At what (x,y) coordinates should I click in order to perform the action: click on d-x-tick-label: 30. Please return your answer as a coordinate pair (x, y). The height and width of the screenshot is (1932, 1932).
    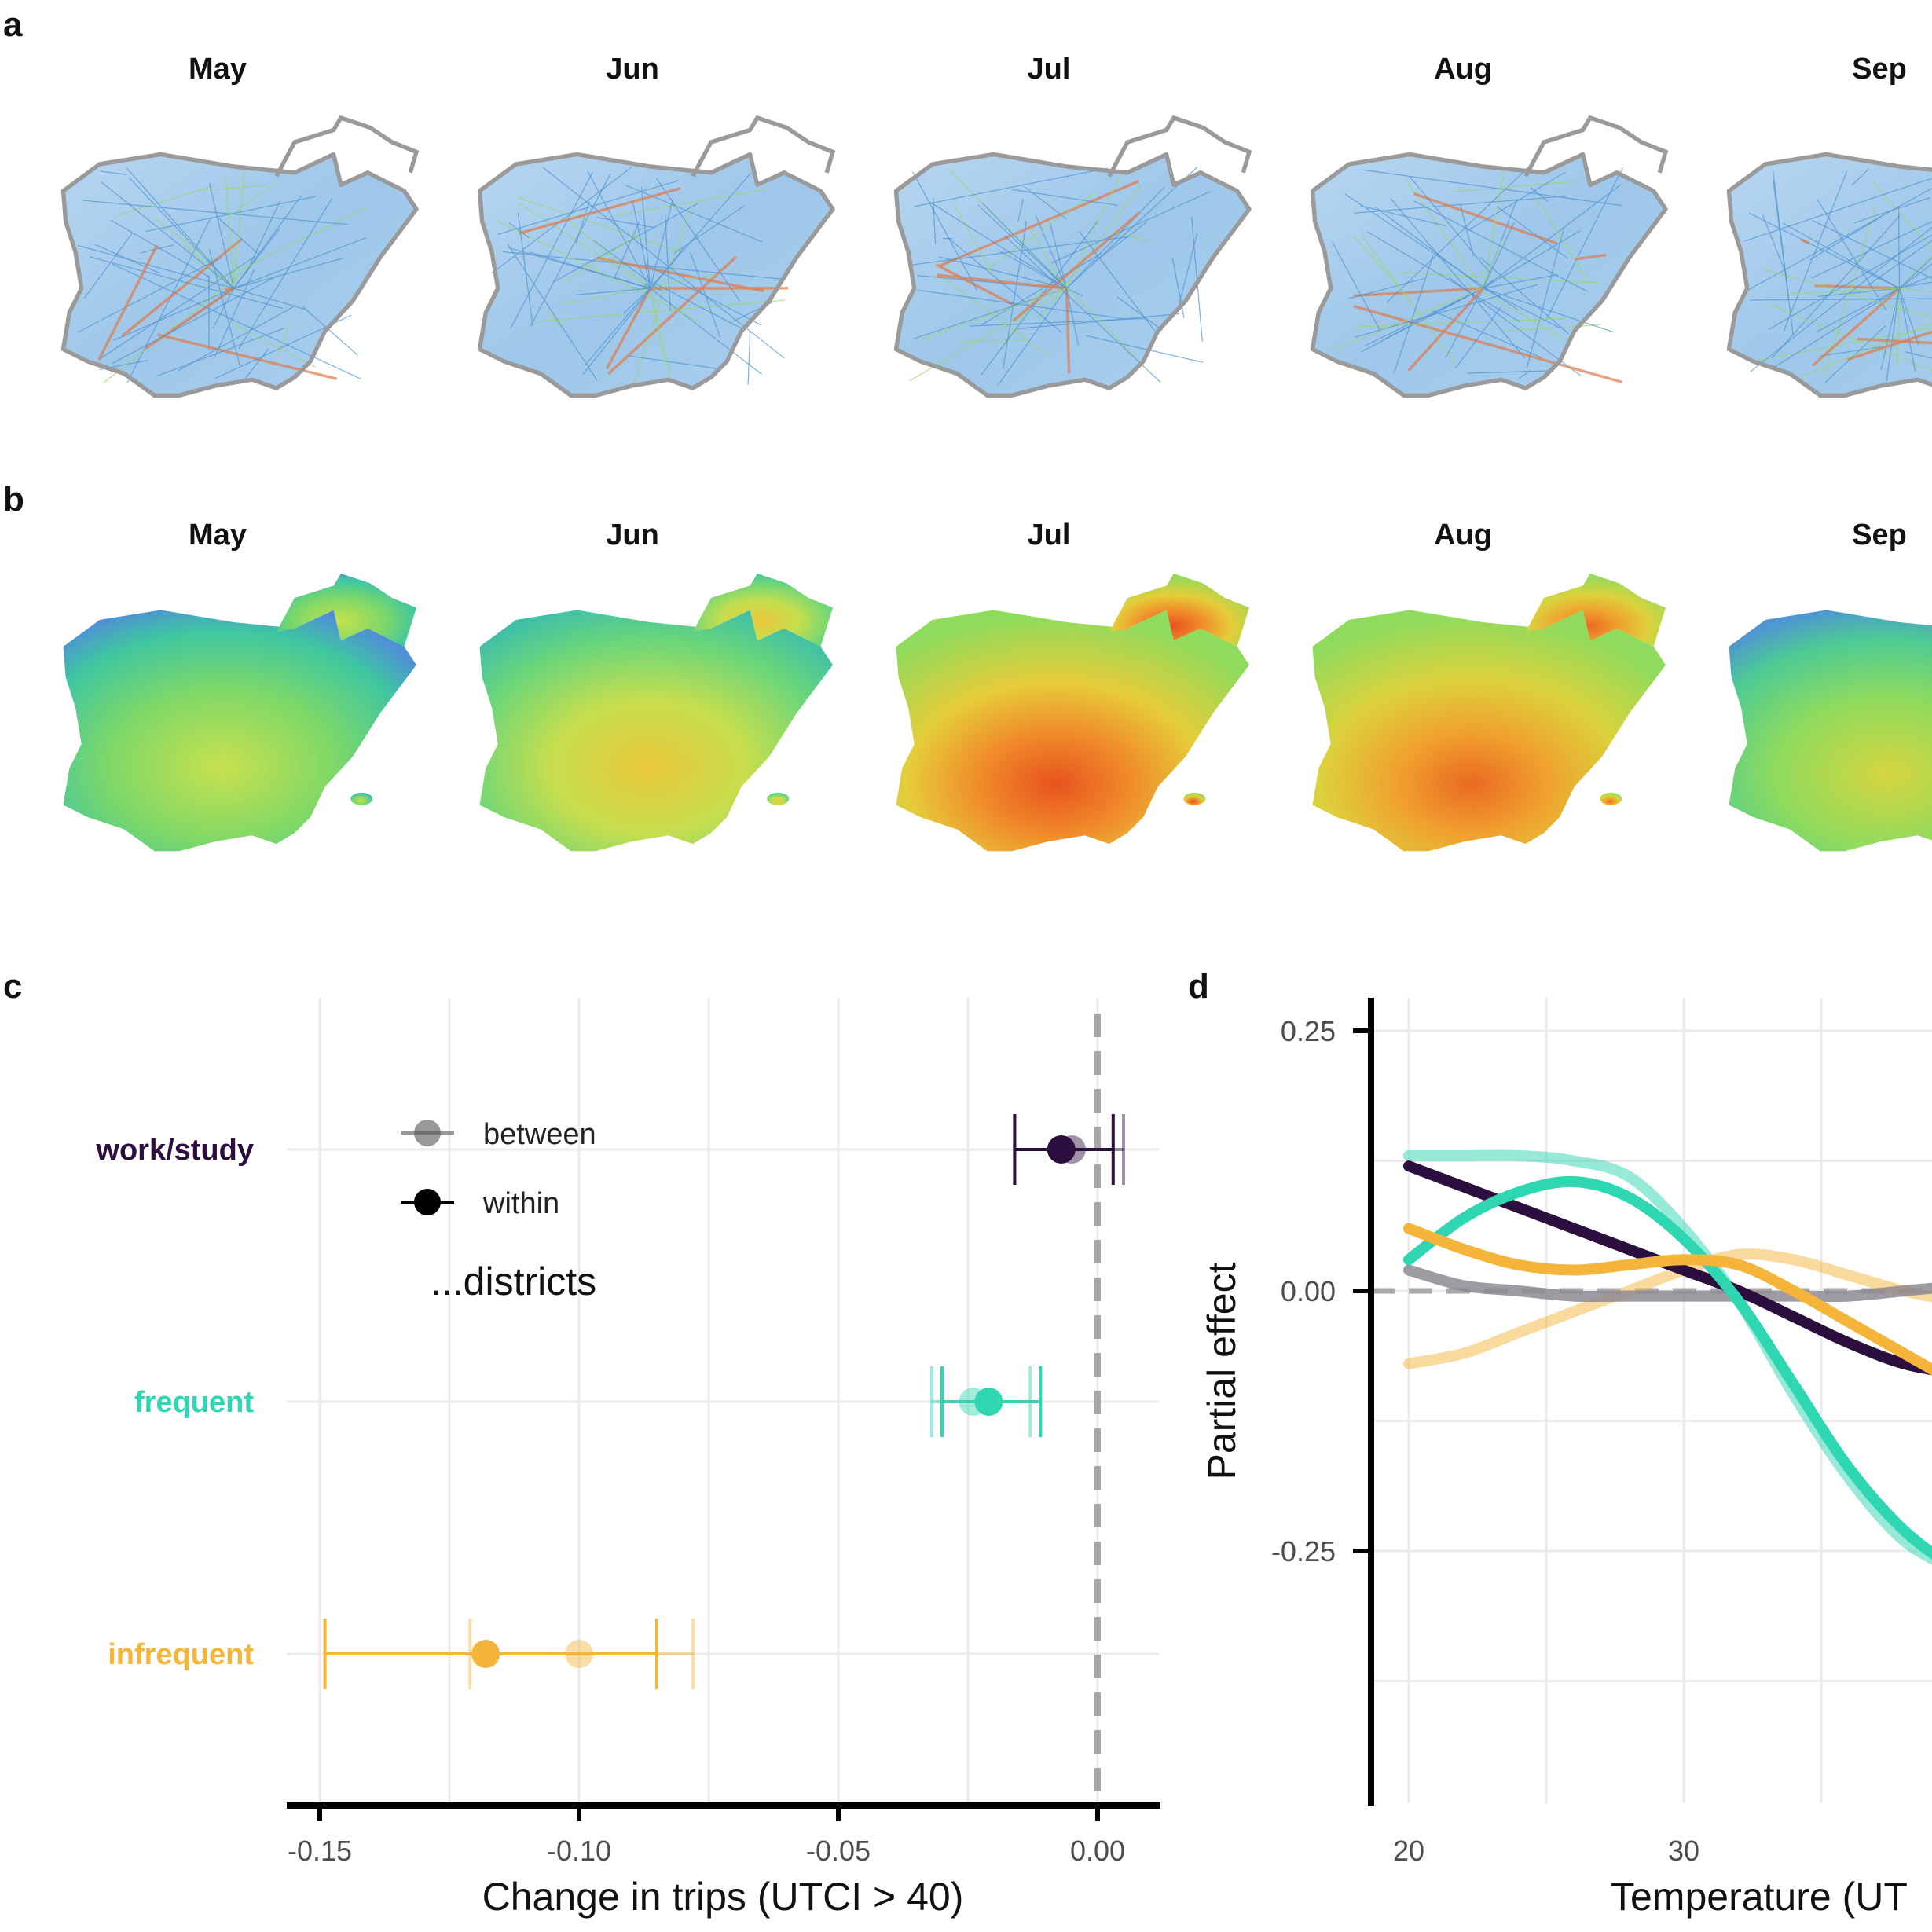
    Looking at the image, I should click on (1684, 1851).